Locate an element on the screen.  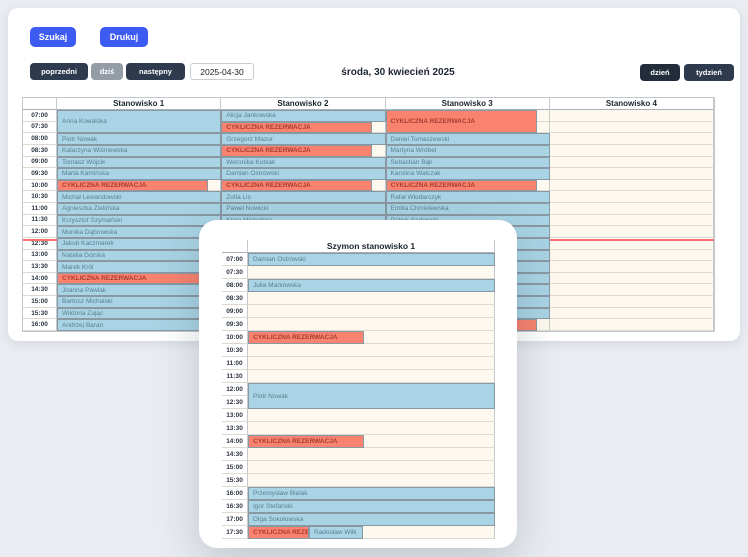
time-label: 15:30 is located at coordinates (235, 480).